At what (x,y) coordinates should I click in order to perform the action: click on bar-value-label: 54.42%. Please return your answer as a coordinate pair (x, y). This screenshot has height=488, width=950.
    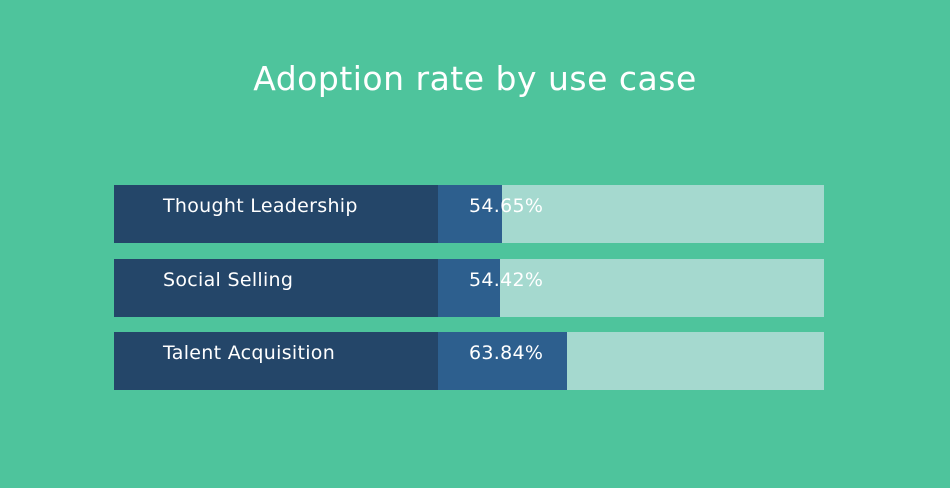
    Looking at the image, I should click on (506, 280).